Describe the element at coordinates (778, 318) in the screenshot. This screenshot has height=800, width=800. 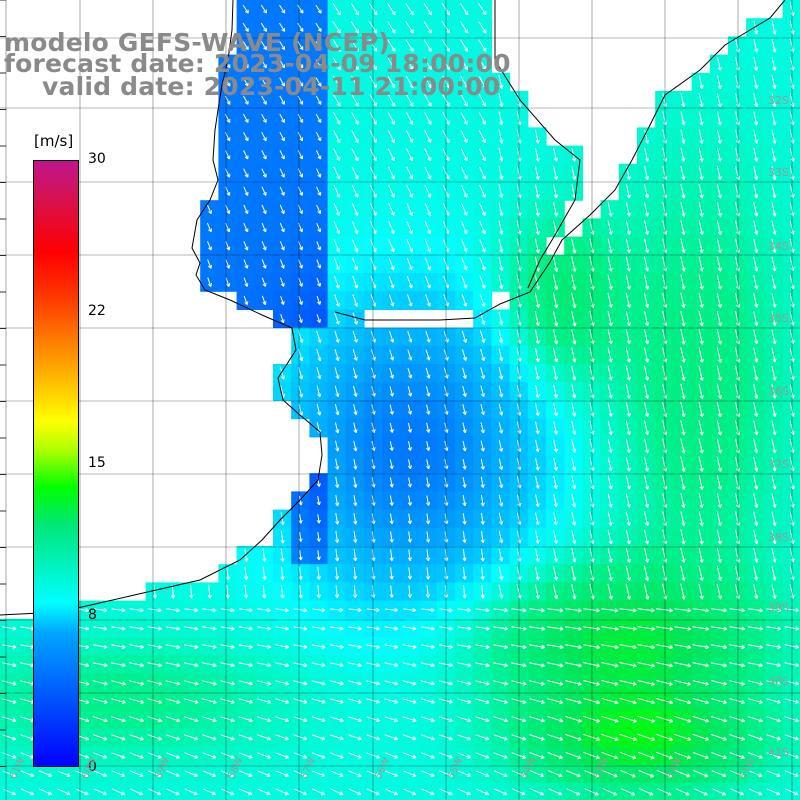
I see `lat-label: 35S` at that location.